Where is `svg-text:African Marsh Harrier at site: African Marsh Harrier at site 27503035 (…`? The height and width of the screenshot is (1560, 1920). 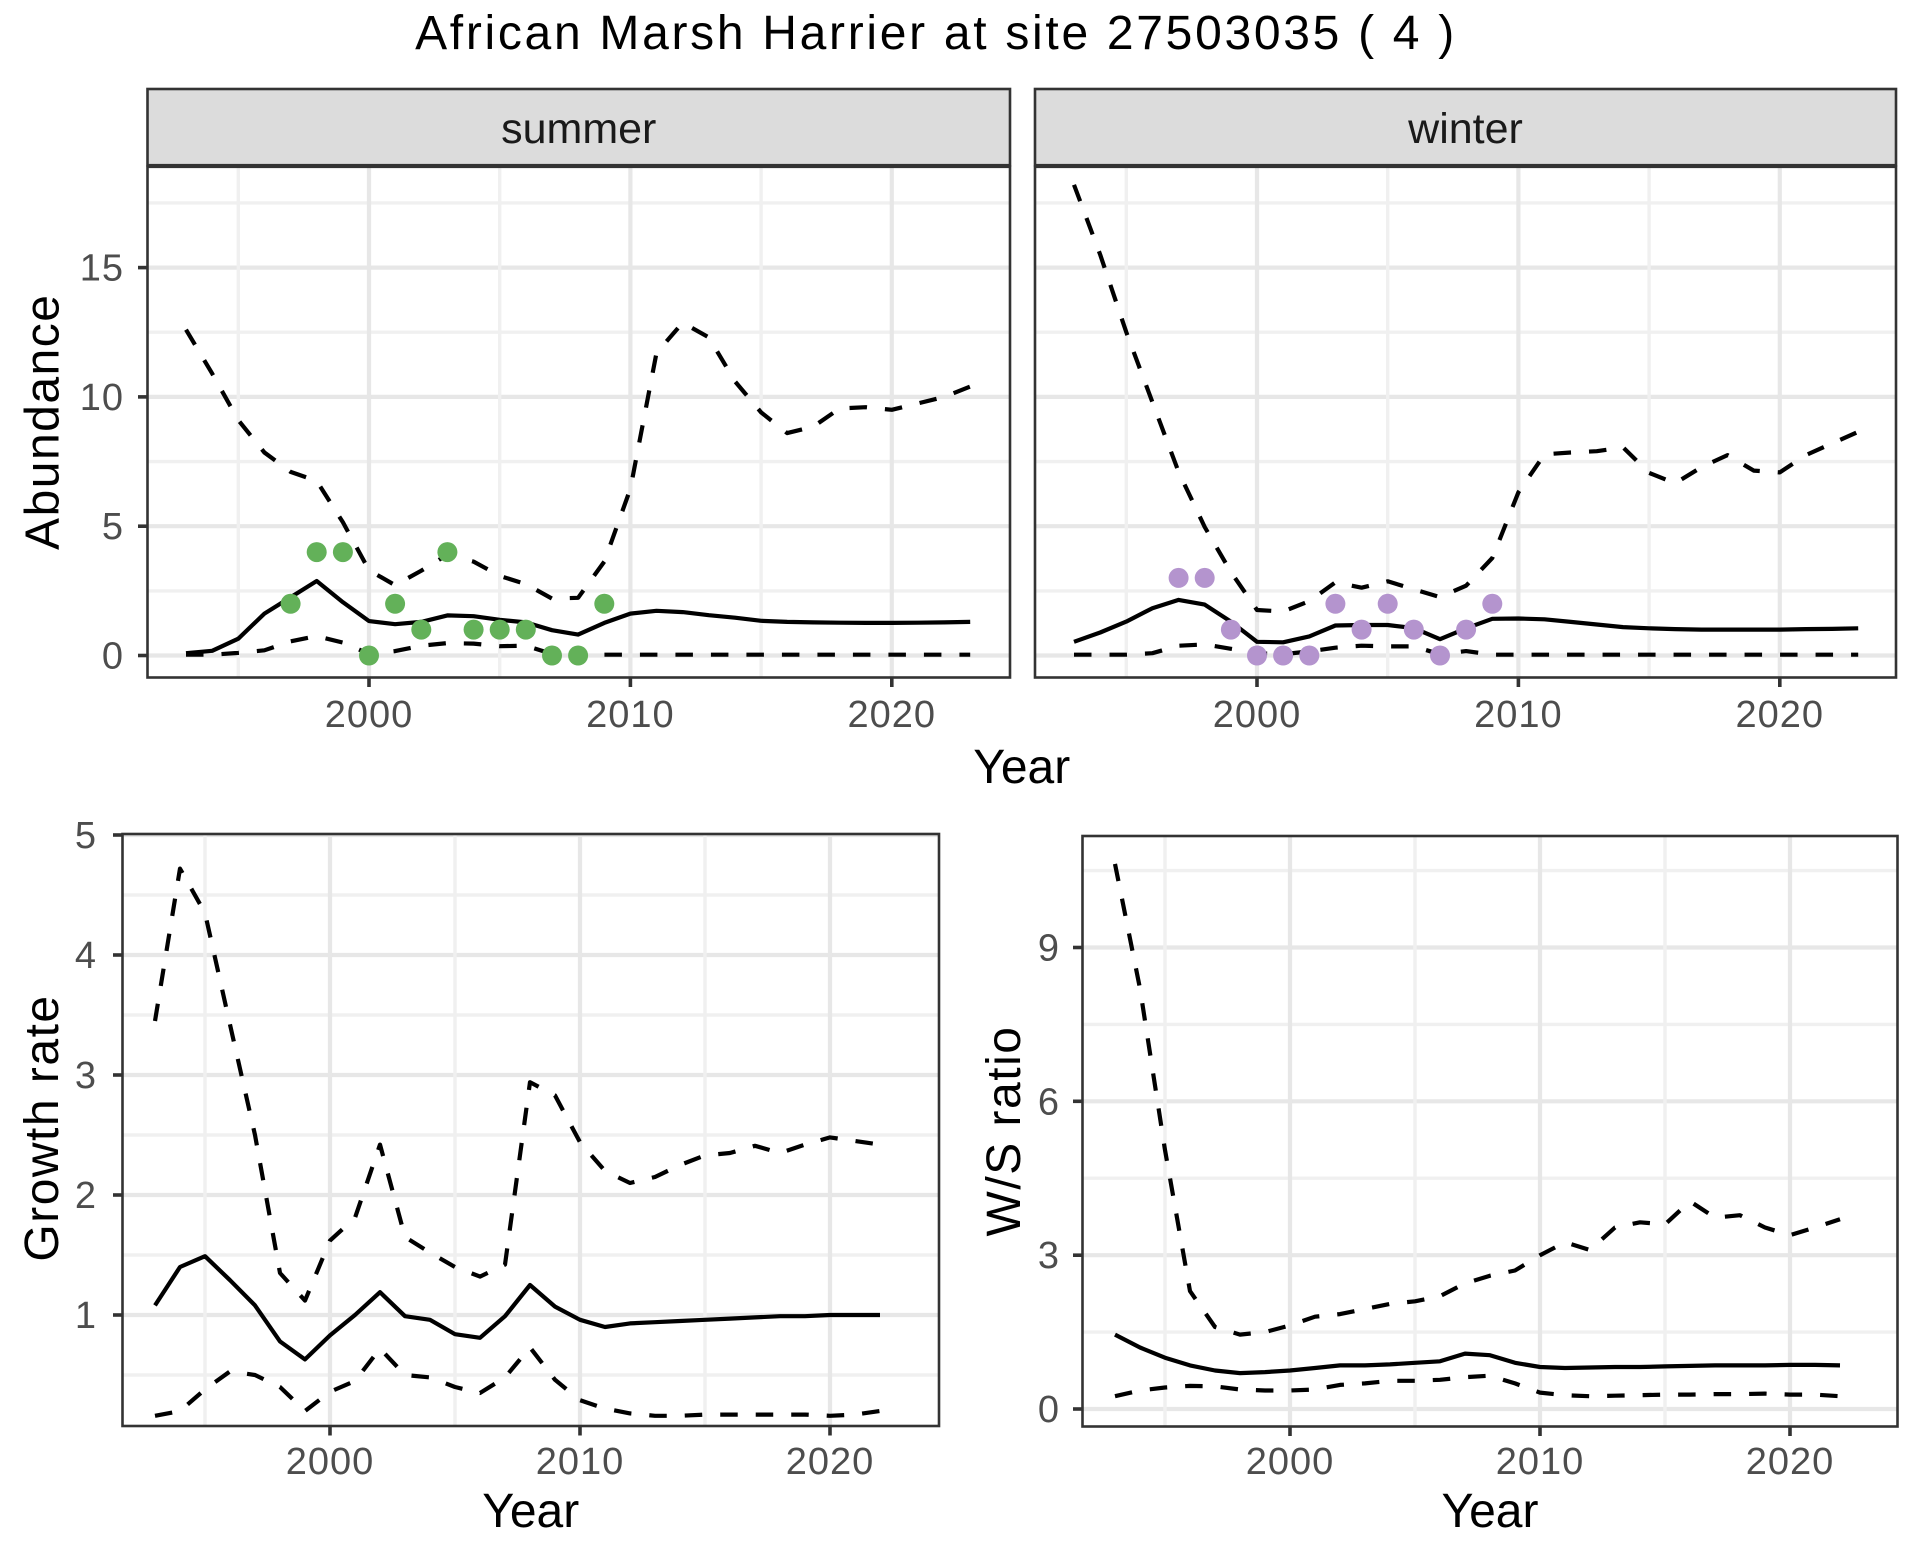 svg-text:African Marsh Harrier at site: African Marsh Harrier at site 27503035 (… is located at coordinates (936, 33).